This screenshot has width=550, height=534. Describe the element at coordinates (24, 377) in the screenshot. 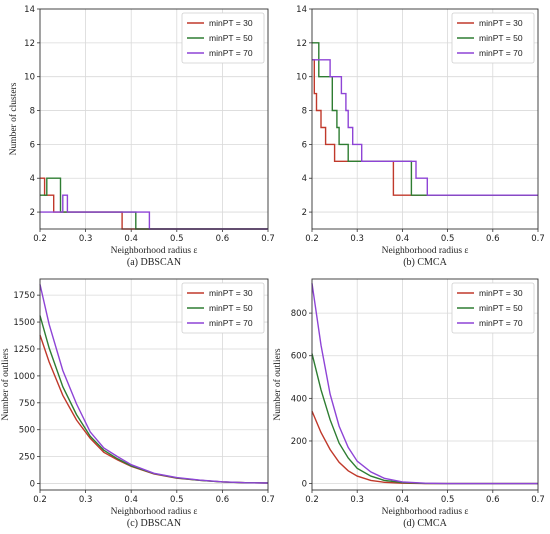

I see `y-tick-label: 1000` at that location.